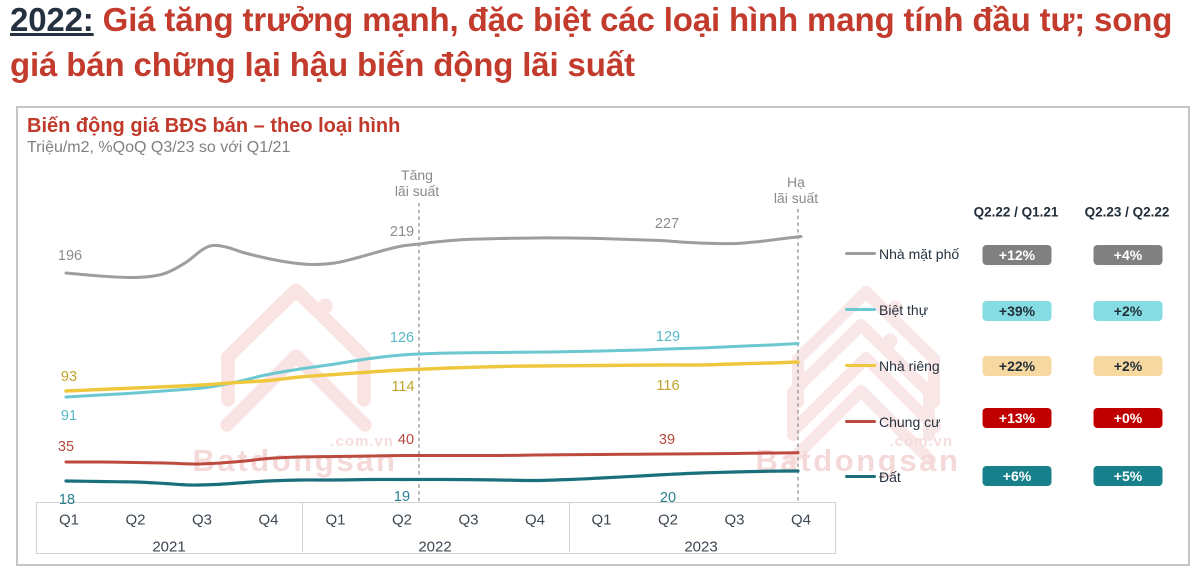  Describe the element at coordinates (294, 460) in the screenshot. I see `svg-text: Batdongsan` at that location.